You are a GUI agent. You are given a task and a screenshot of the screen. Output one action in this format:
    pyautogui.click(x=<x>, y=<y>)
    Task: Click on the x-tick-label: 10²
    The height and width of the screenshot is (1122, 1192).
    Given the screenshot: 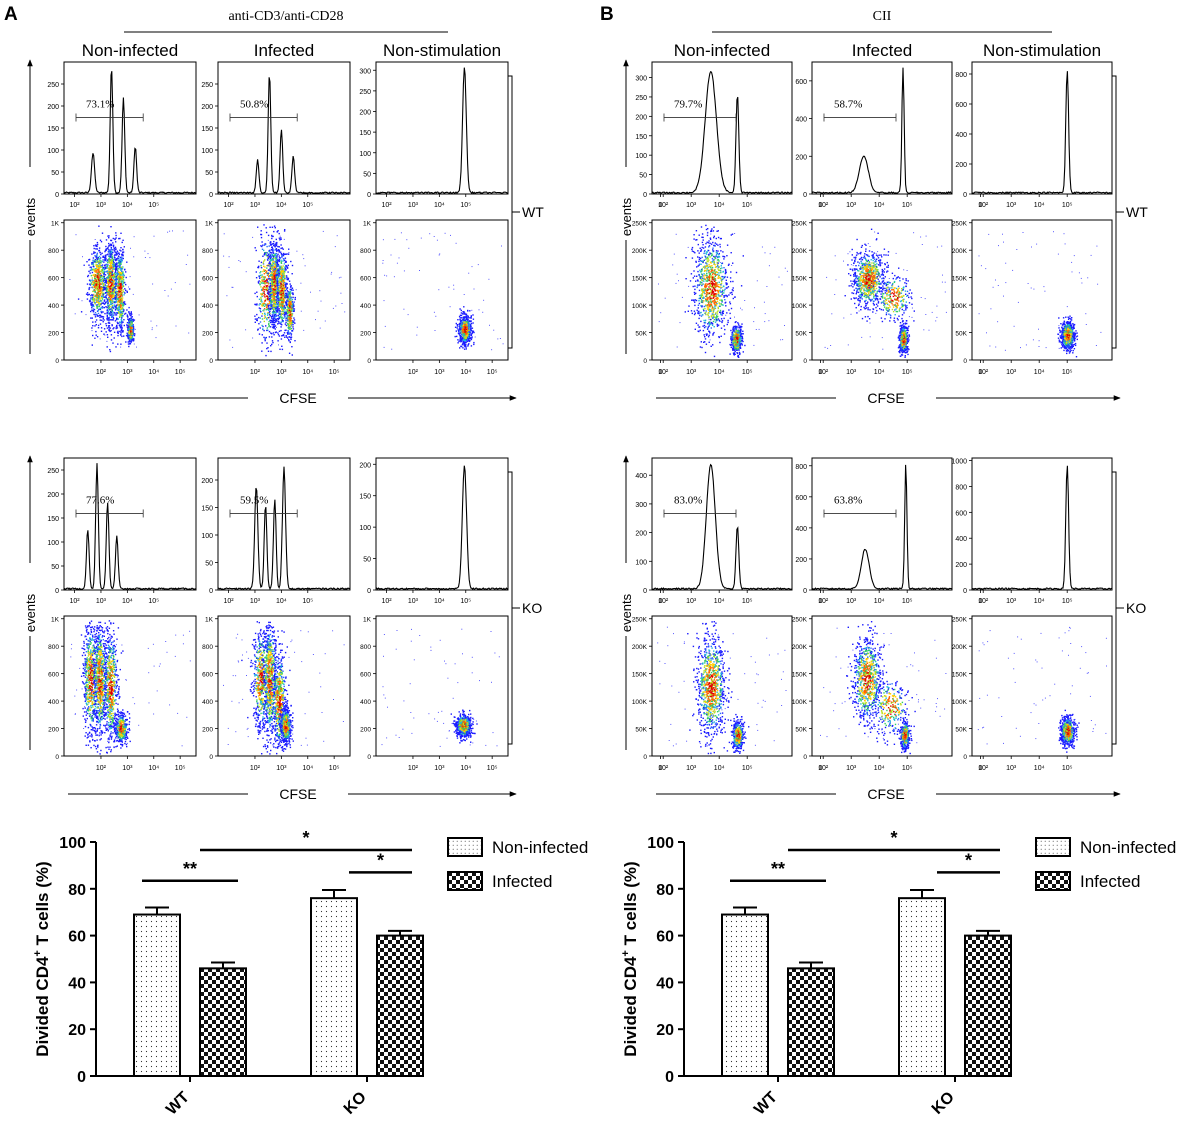 What is the action you would take?
    pyautogui.click(x=413, y=372)
    